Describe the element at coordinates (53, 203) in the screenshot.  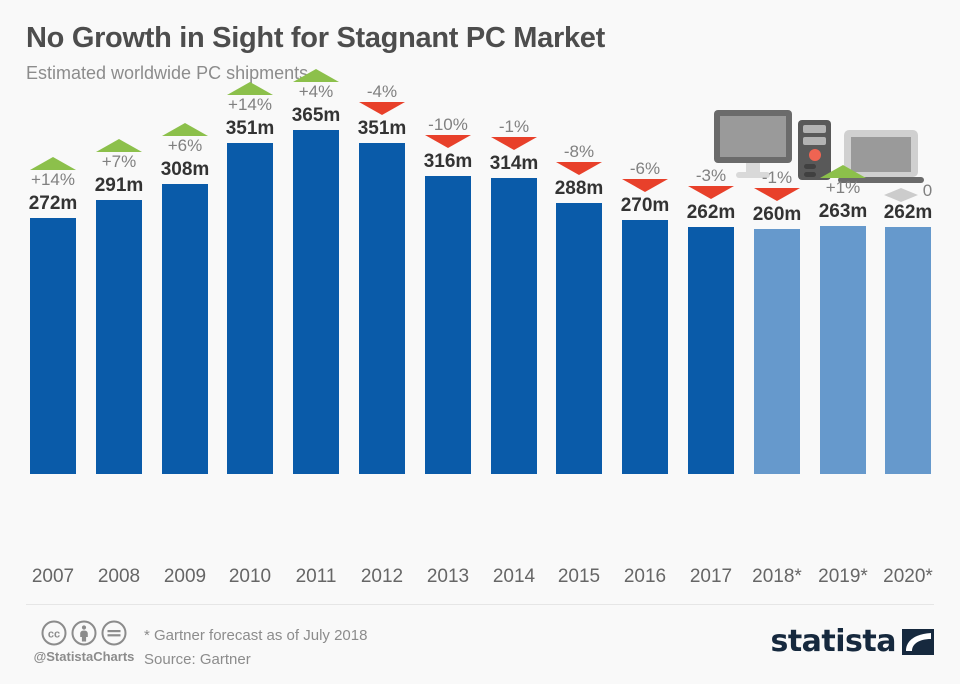
I see `bar-value-label: 272m` at that location.